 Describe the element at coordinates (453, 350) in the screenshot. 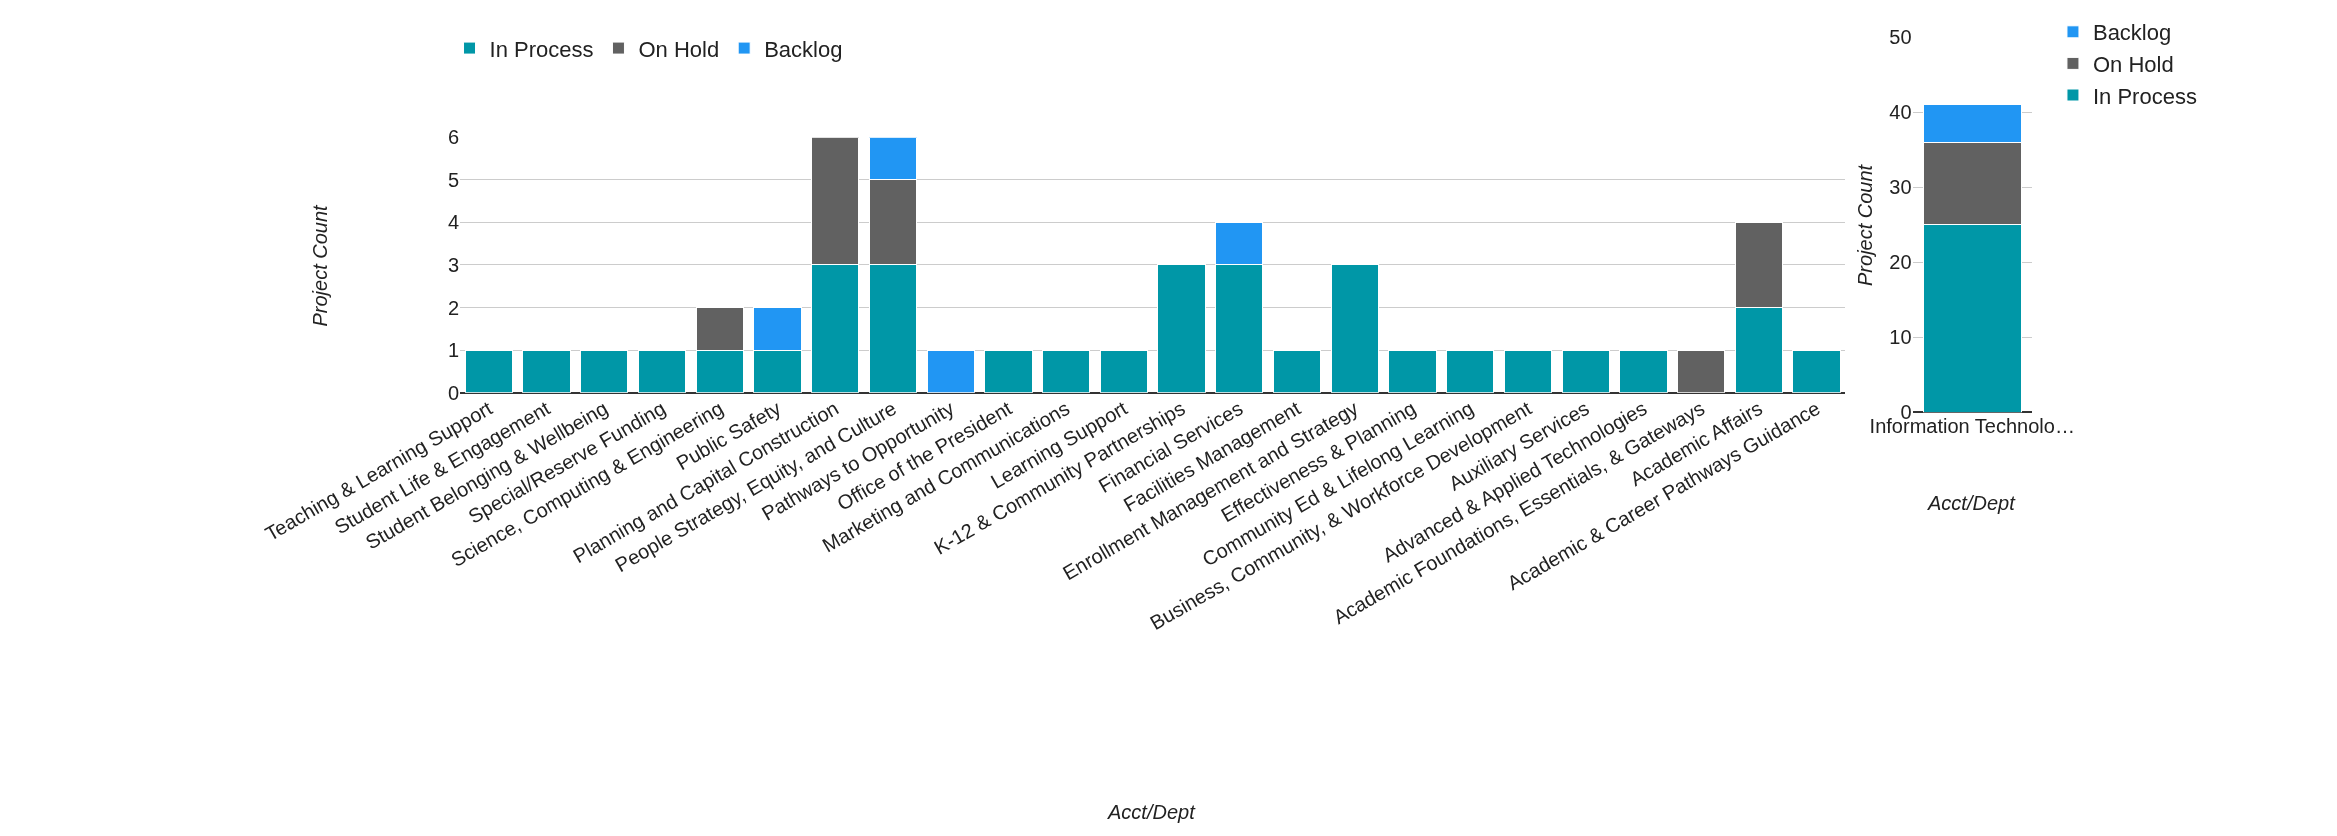

I see `y-tick-label: 1` at that location.